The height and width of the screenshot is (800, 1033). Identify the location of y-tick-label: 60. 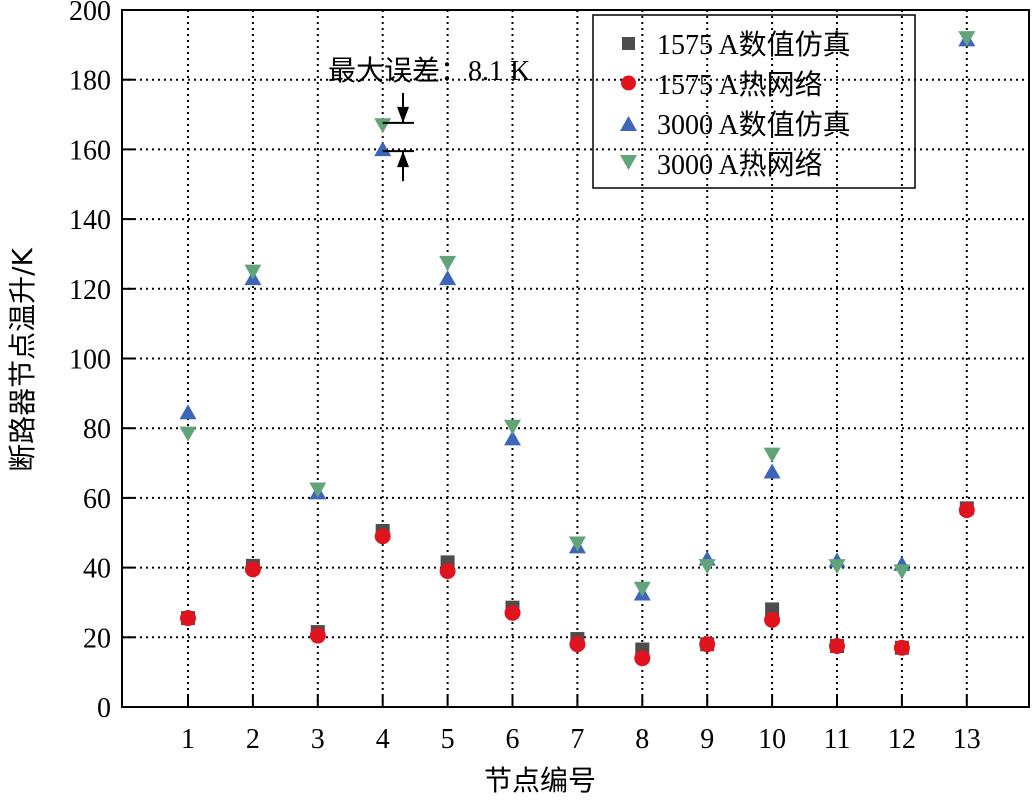
(97, 499).